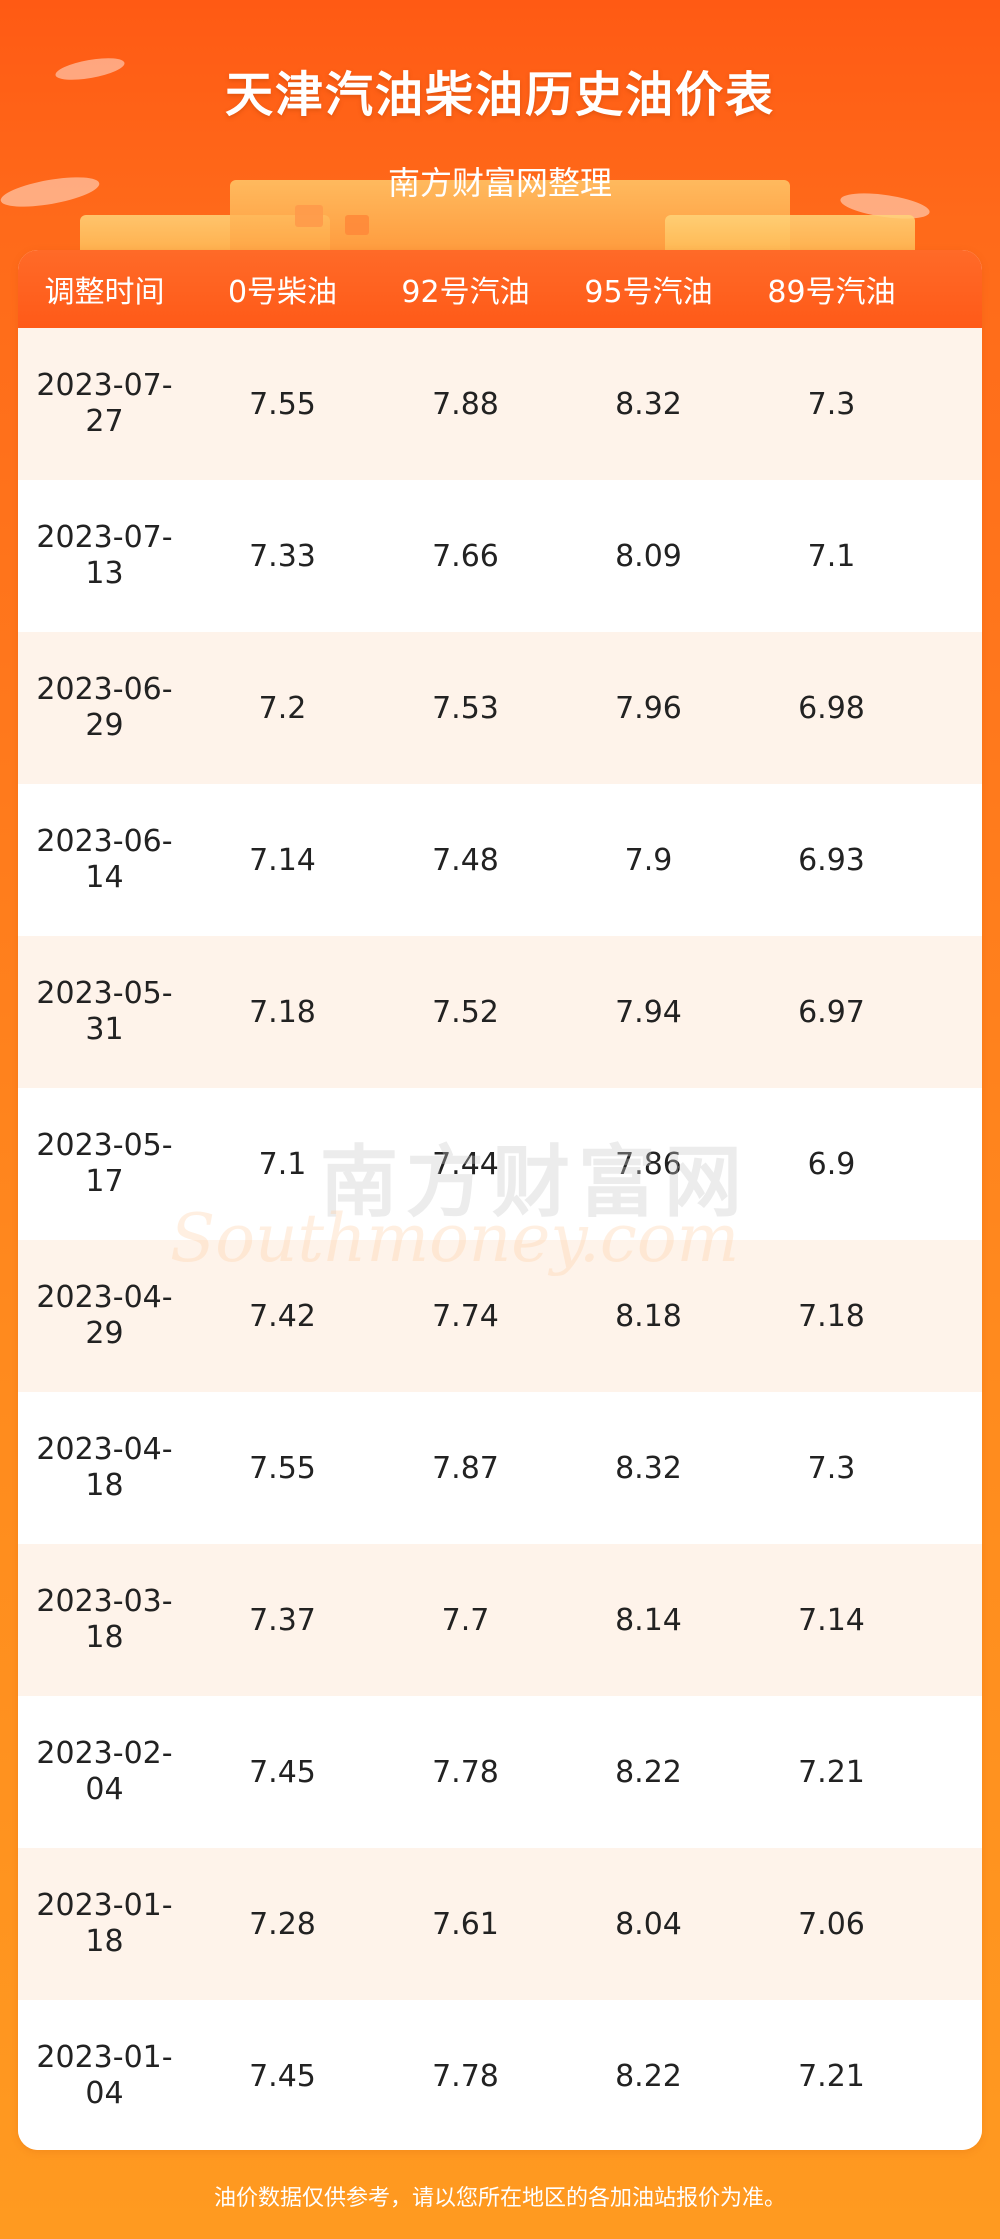  Describe the element at coordinates (465, 1468) in the screenshot. I see `cell-gasoline-92: 7.87` at that location.